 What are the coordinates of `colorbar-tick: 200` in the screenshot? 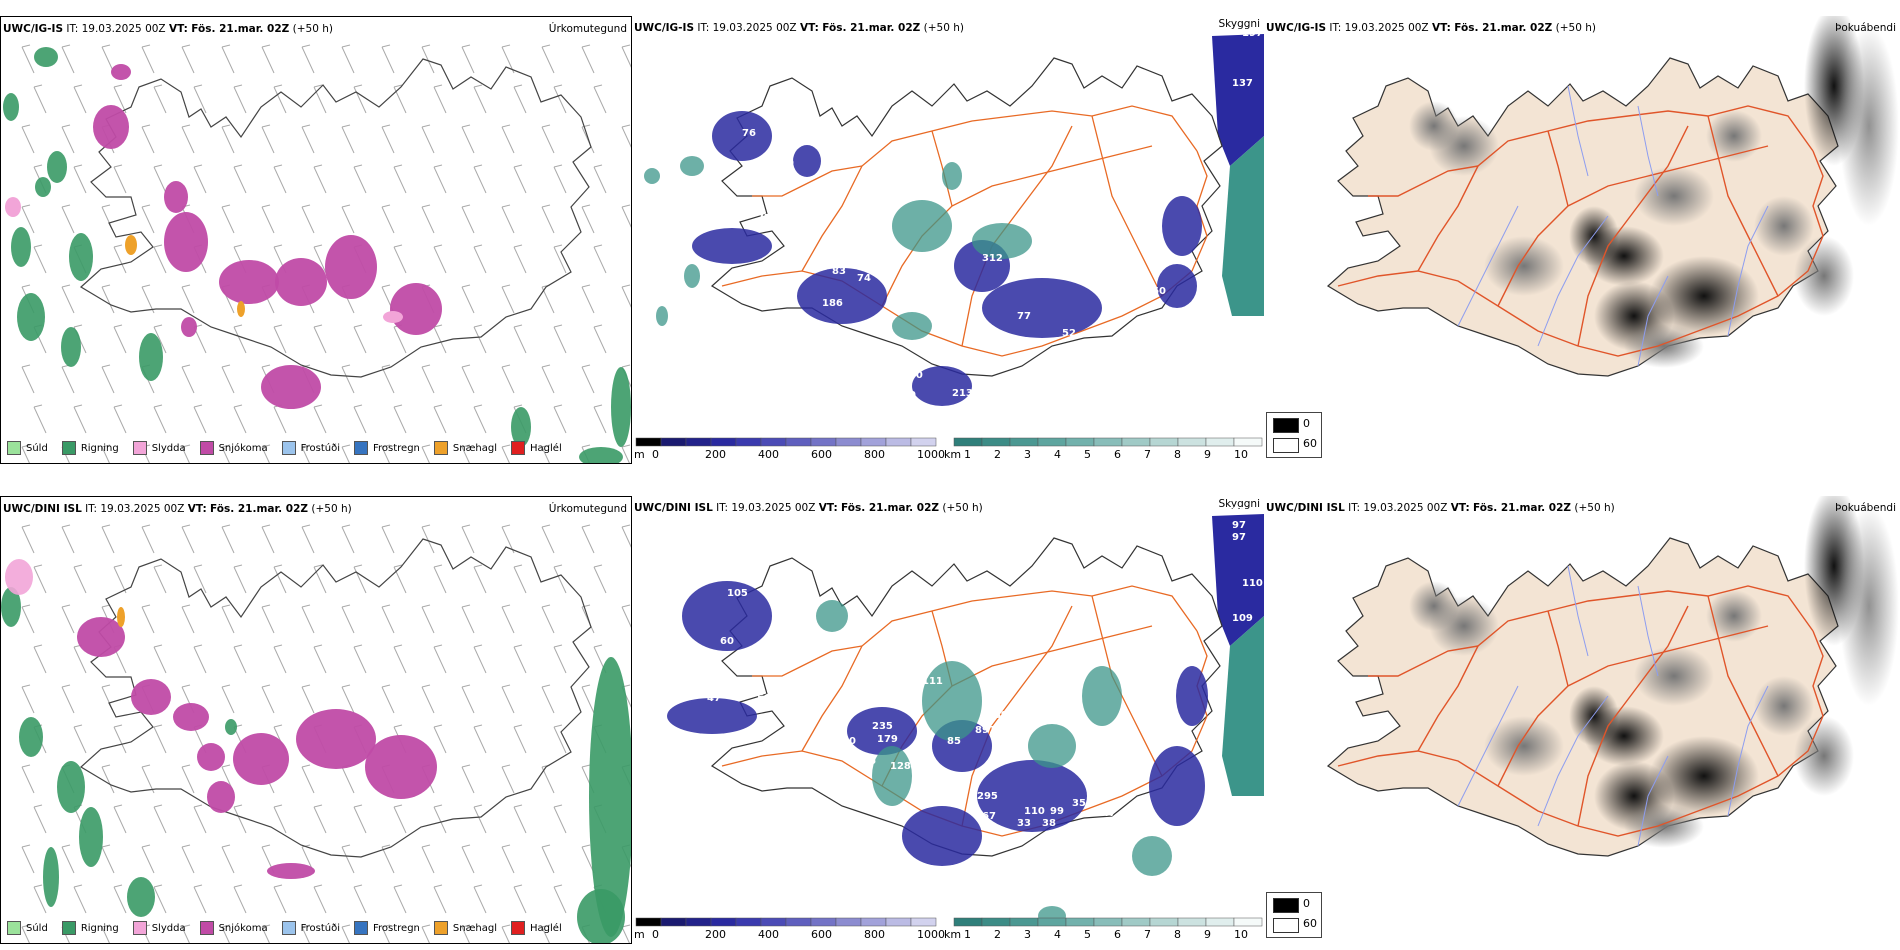 It's located at (715, 454).